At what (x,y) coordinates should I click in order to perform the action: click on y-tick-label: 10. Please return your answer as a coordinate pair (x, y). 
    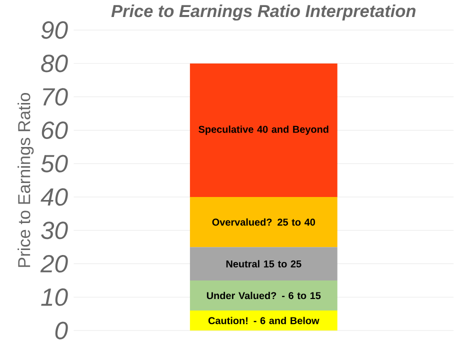
    Looking at the image, I should click on (54, 297).